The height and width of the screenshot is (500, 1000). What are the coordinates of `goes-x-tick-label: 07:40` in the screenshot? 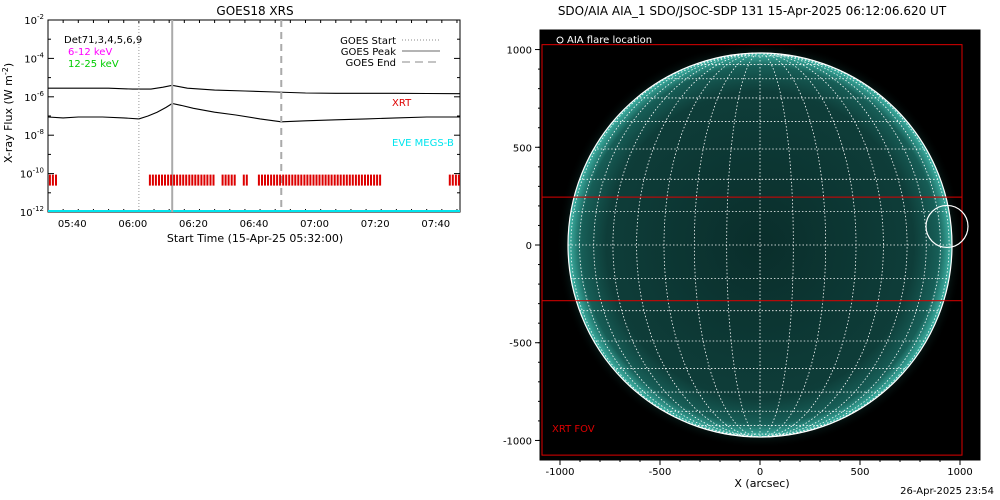 It's located at (435, 224).